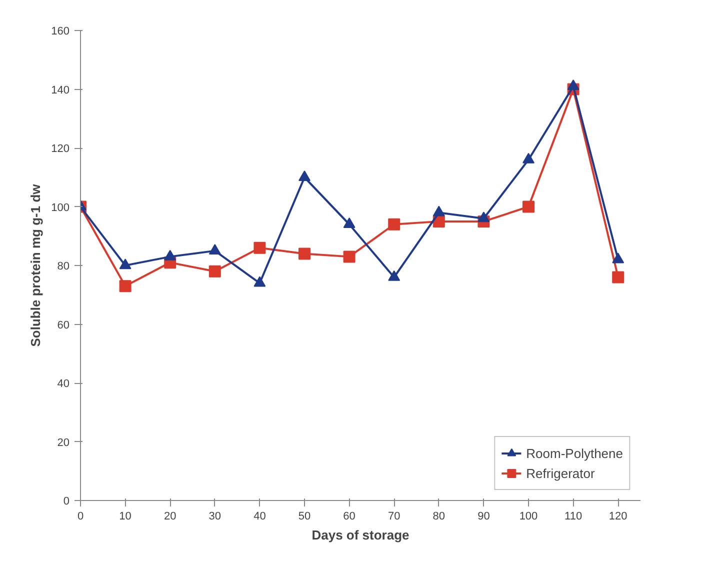 The width and height of the screenshot is (717, 579). I want to click on x-tick-label: 120, so click(618, 516).